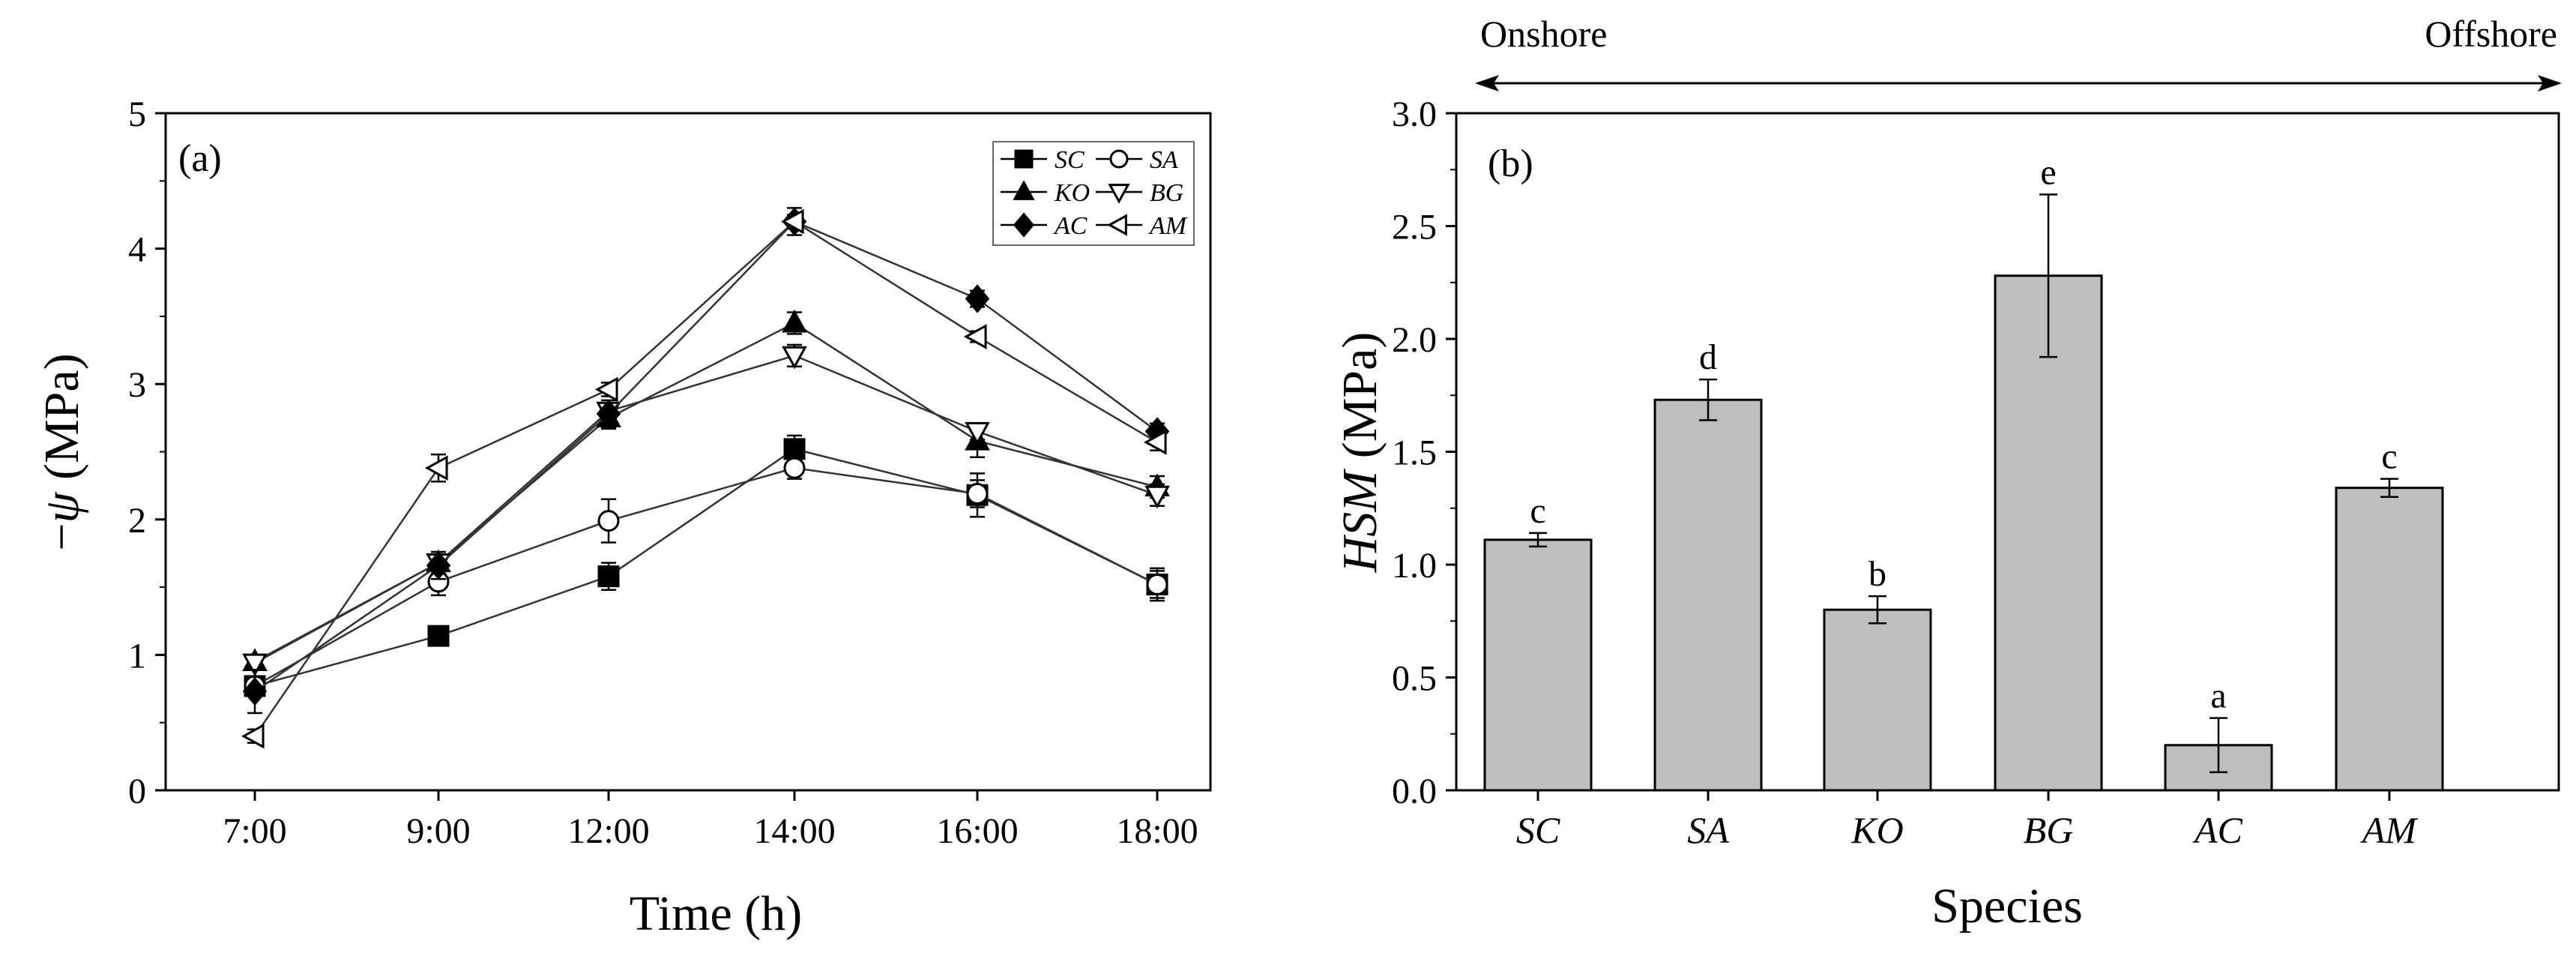  What do you see at coordinates (137, 250) in the screenshot?
I see `y-tick-label-a: 4` at bounding box center [137, 250].